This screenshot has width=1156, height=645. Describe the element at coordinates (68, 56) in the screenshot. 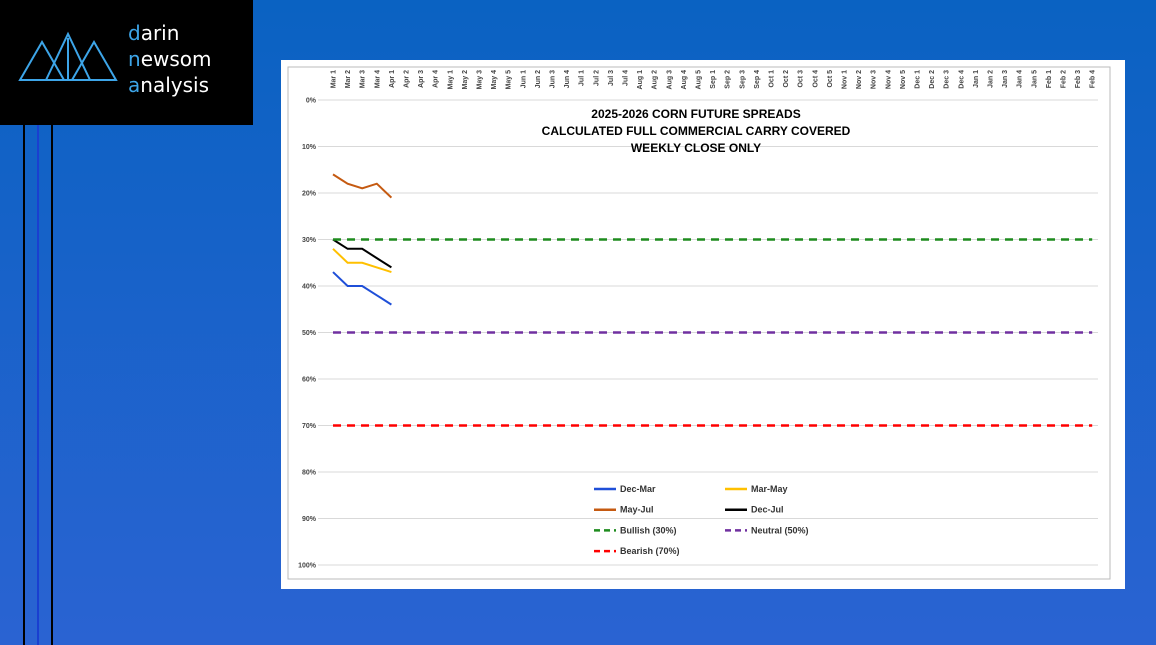

I see `logo-icon` at that location.